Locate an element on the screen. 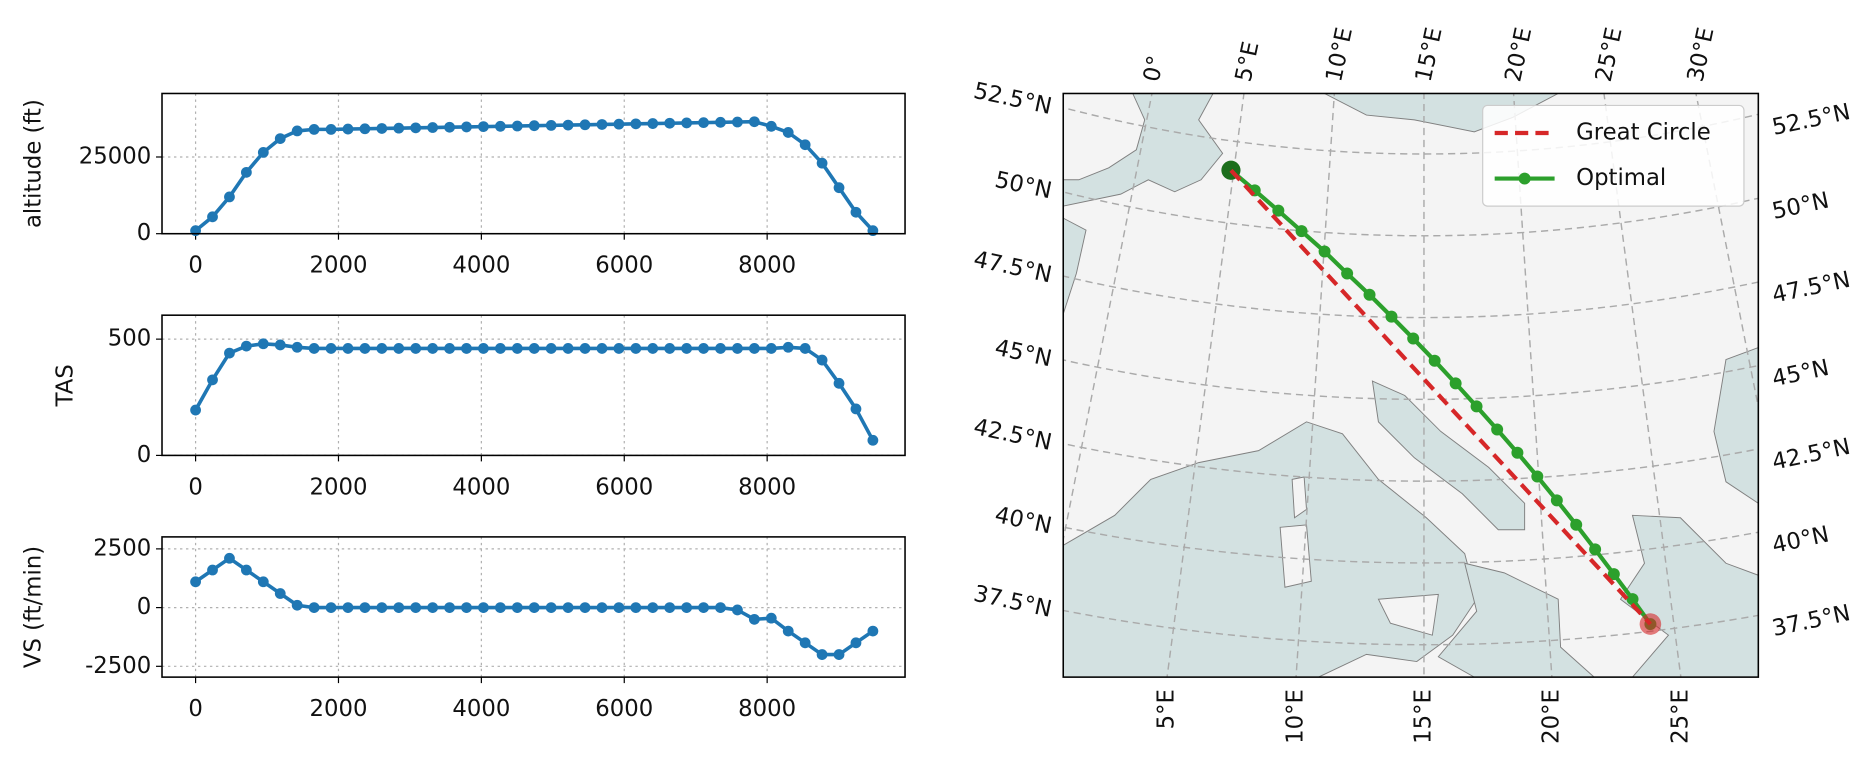 This screenshot has width=1870, height=767. y-tick-label: 2500 is located at coordinates (122, 548).